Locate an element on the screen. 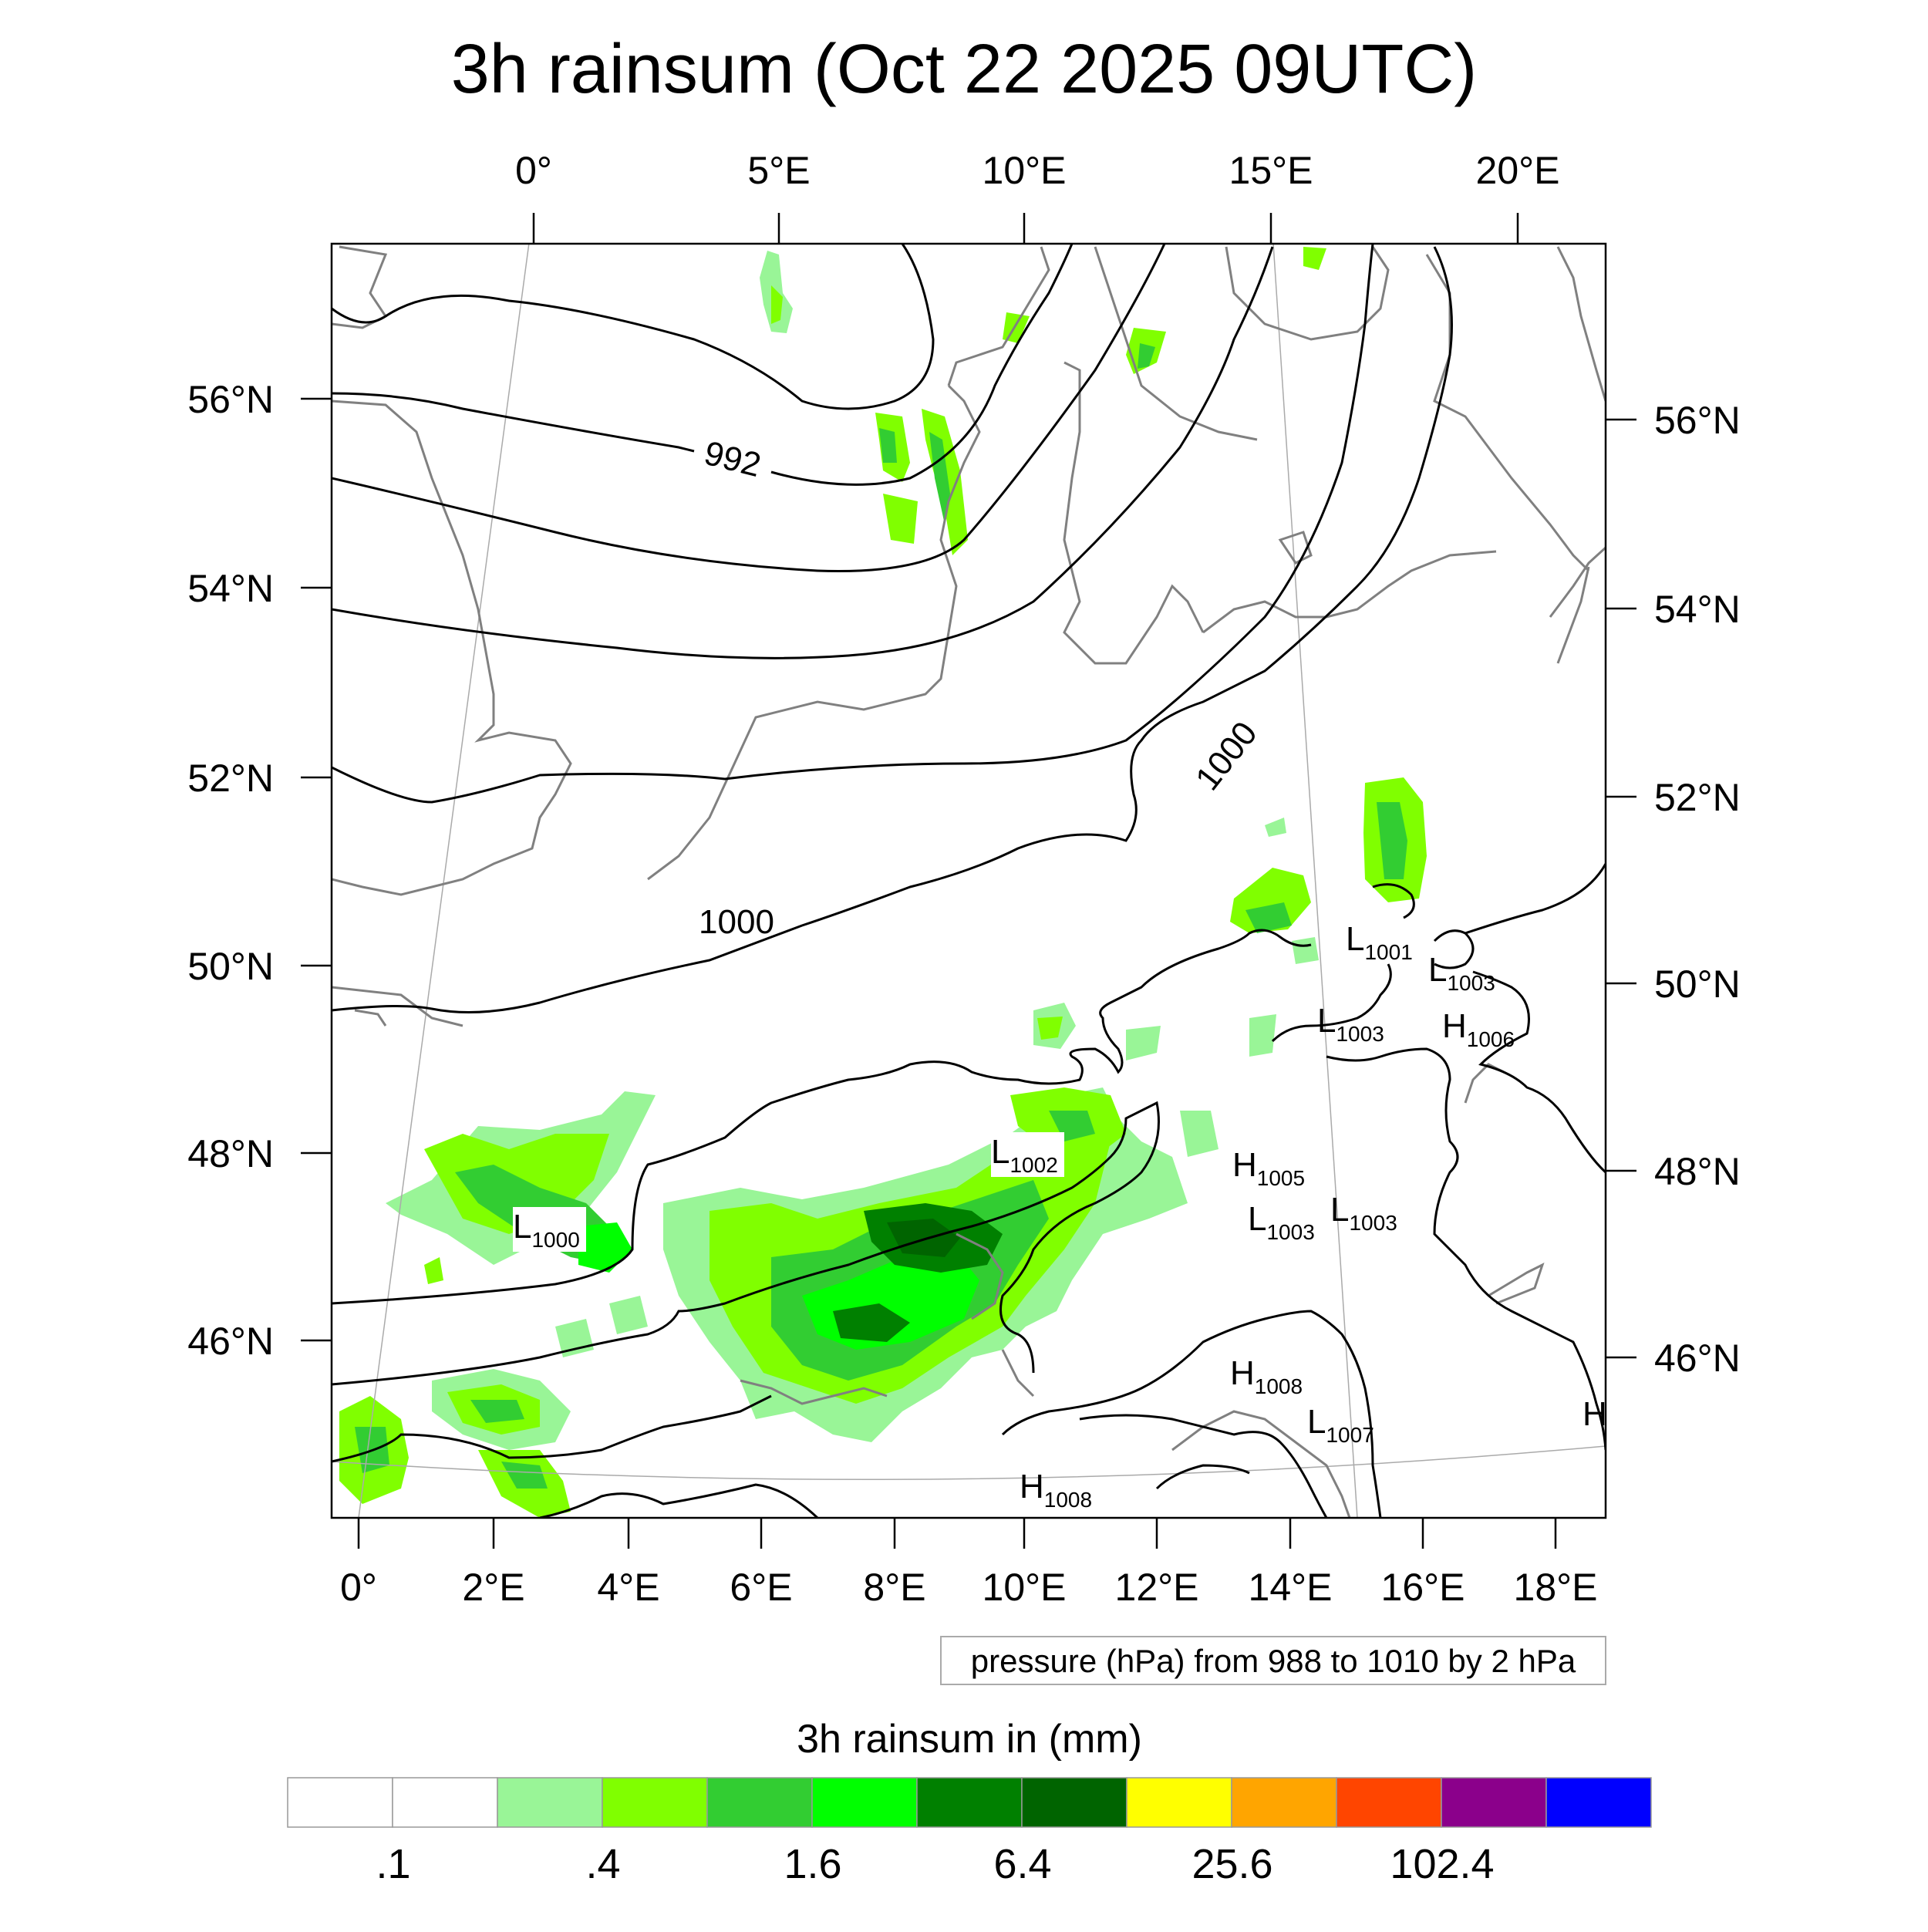  bottom-lon-label: 8°E is located at coordinates (894, 1587).